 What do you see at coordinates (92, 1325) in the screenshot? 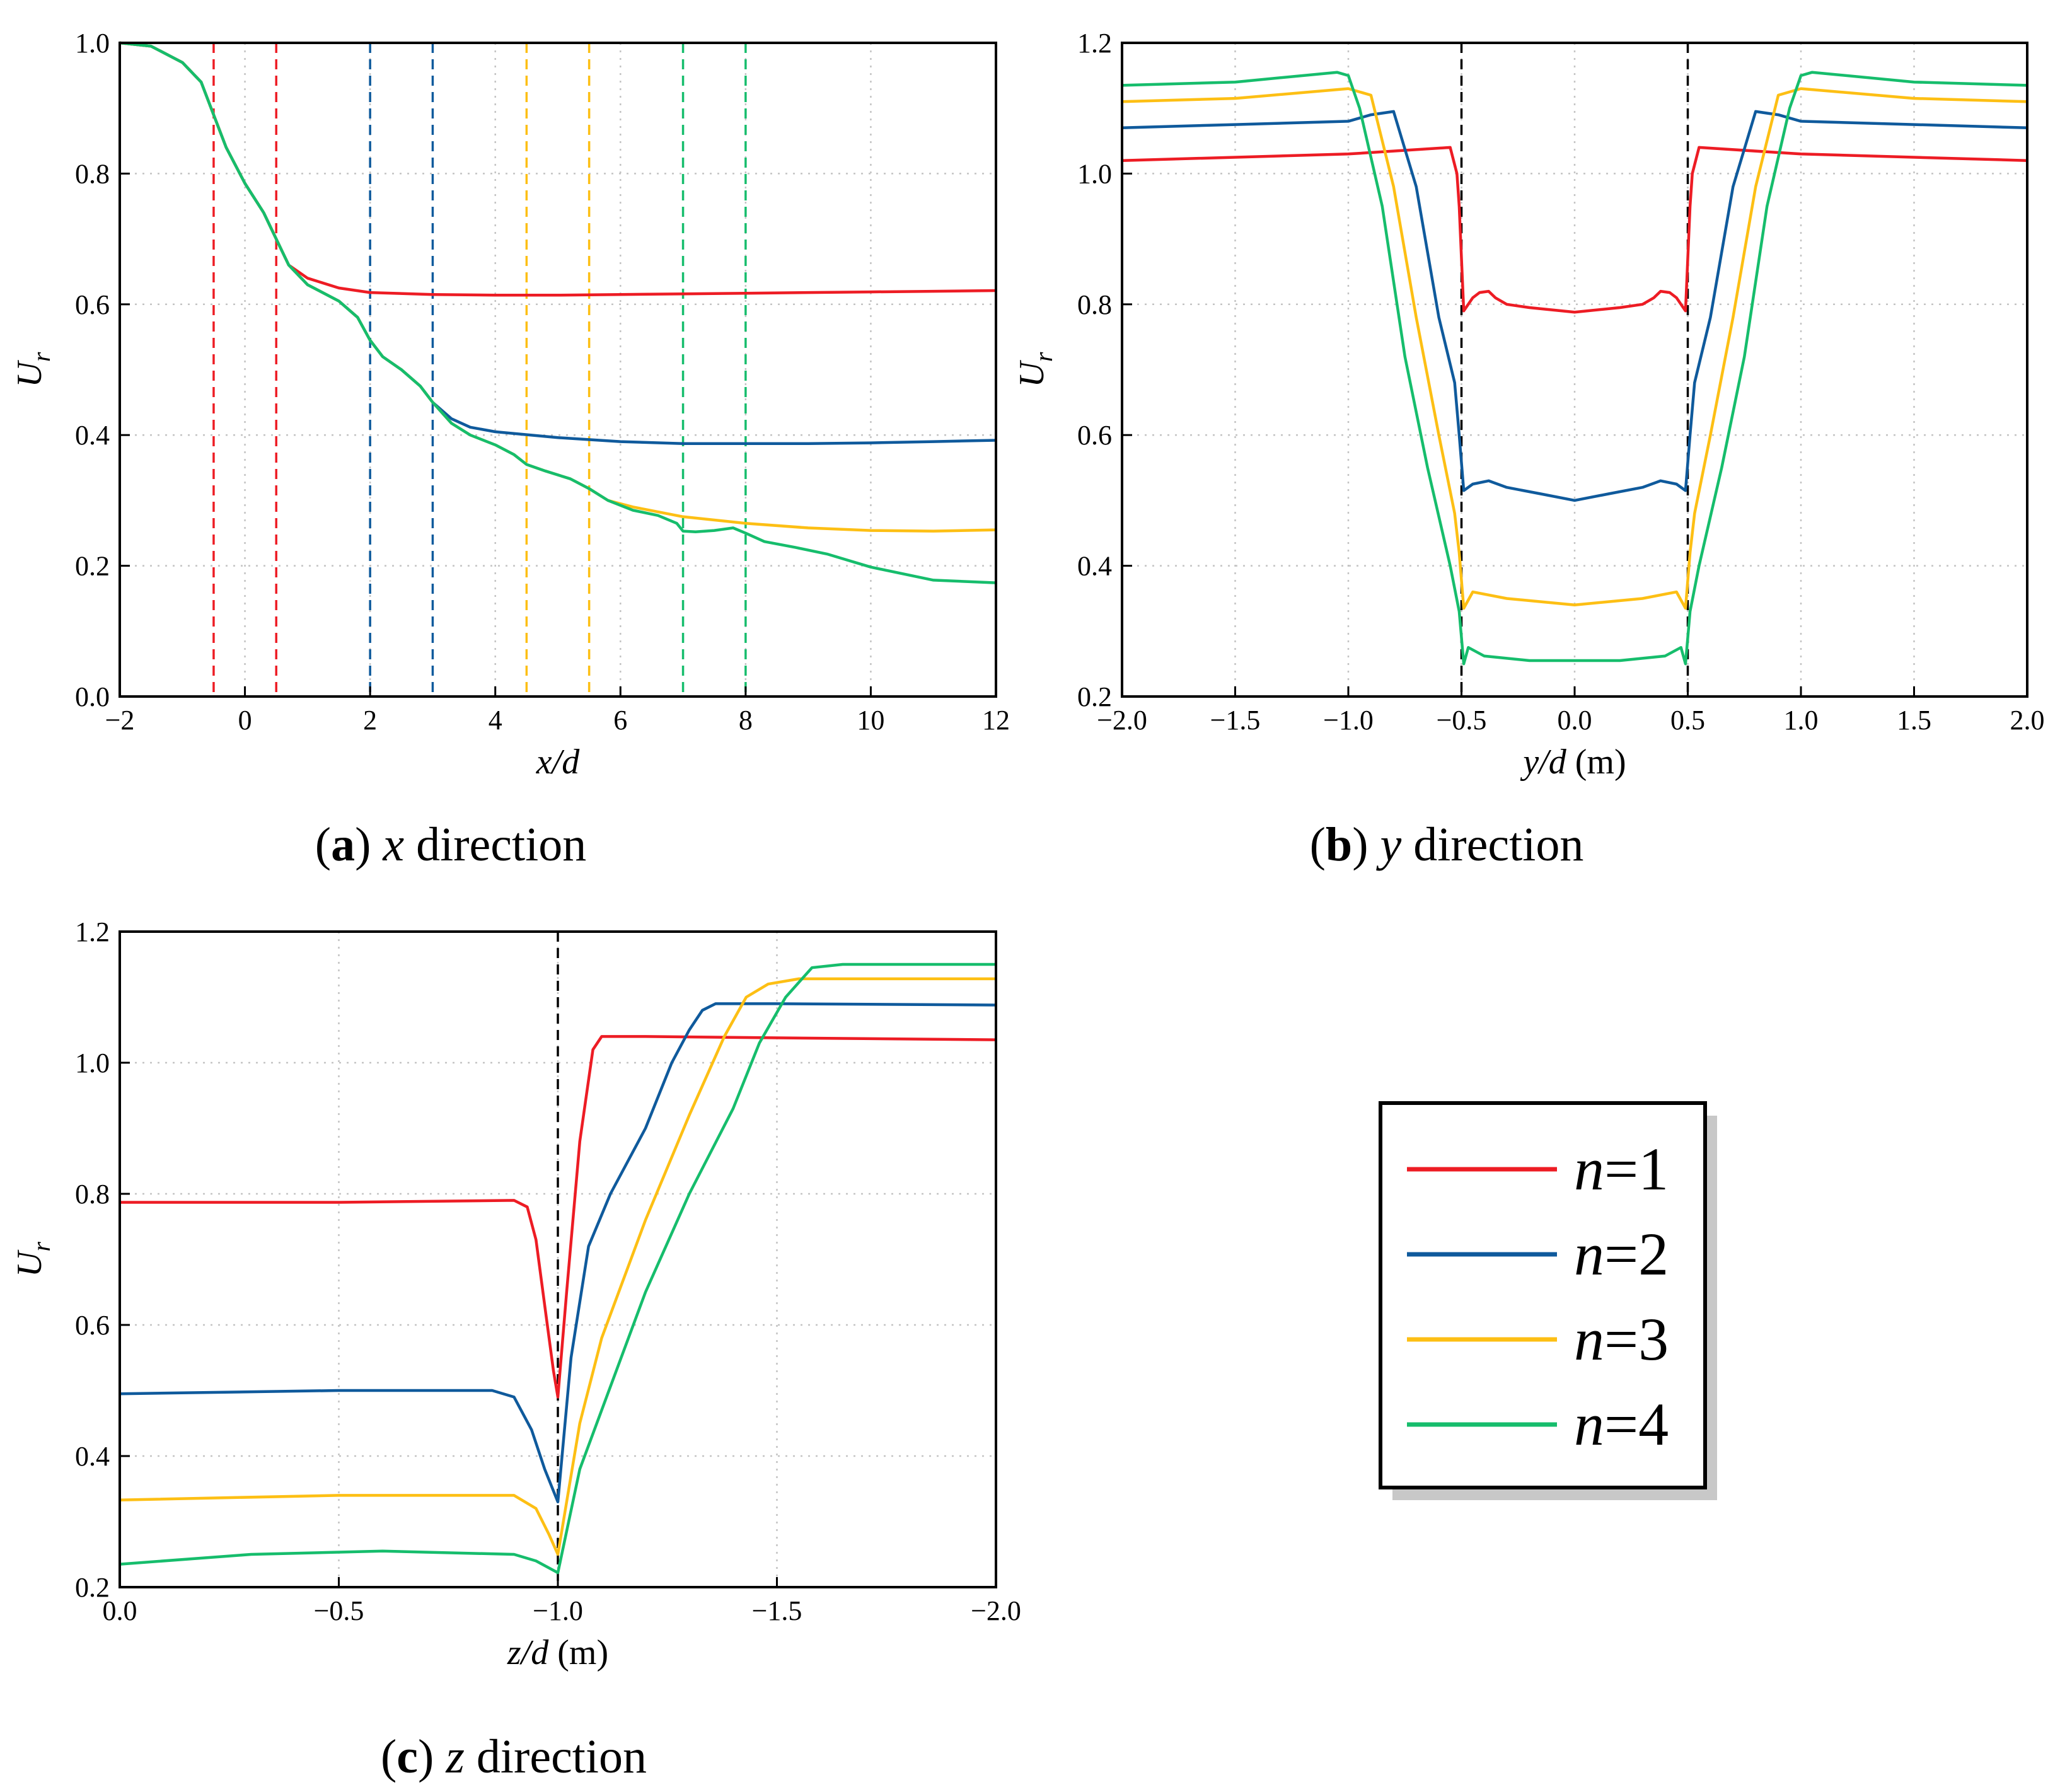
I see `ytick-label-c-2: 0.6` at bounding box center [92, 1325].